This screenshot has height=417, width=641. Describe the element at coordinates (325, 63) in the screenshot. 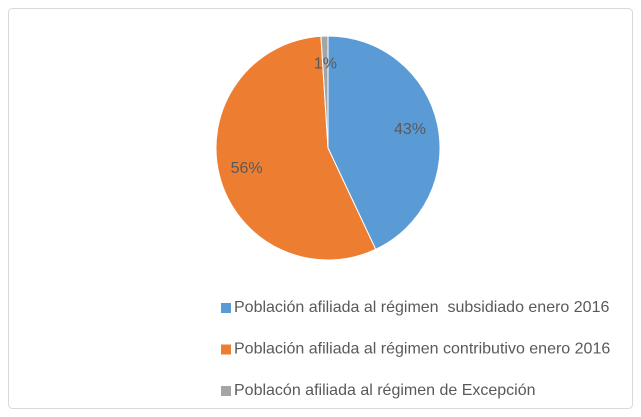

I see `data-label: 1%` at that location.